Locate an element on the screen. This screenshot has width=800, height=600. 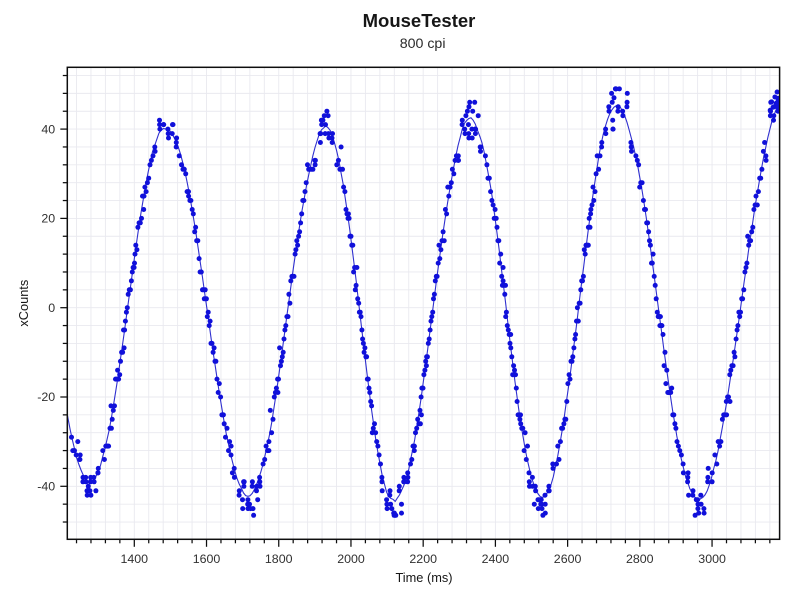
svg-text: 3000 is located at coordinates (712, 559).